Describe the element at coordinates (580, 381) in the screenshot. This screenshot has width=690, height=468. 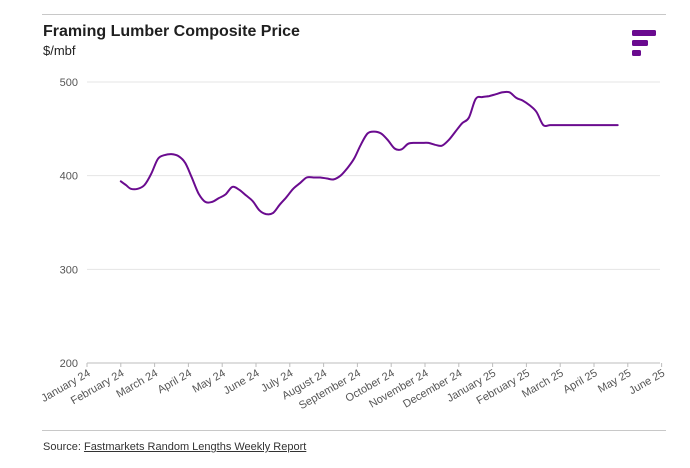
I see `x-tick-label: April 25` at that location.